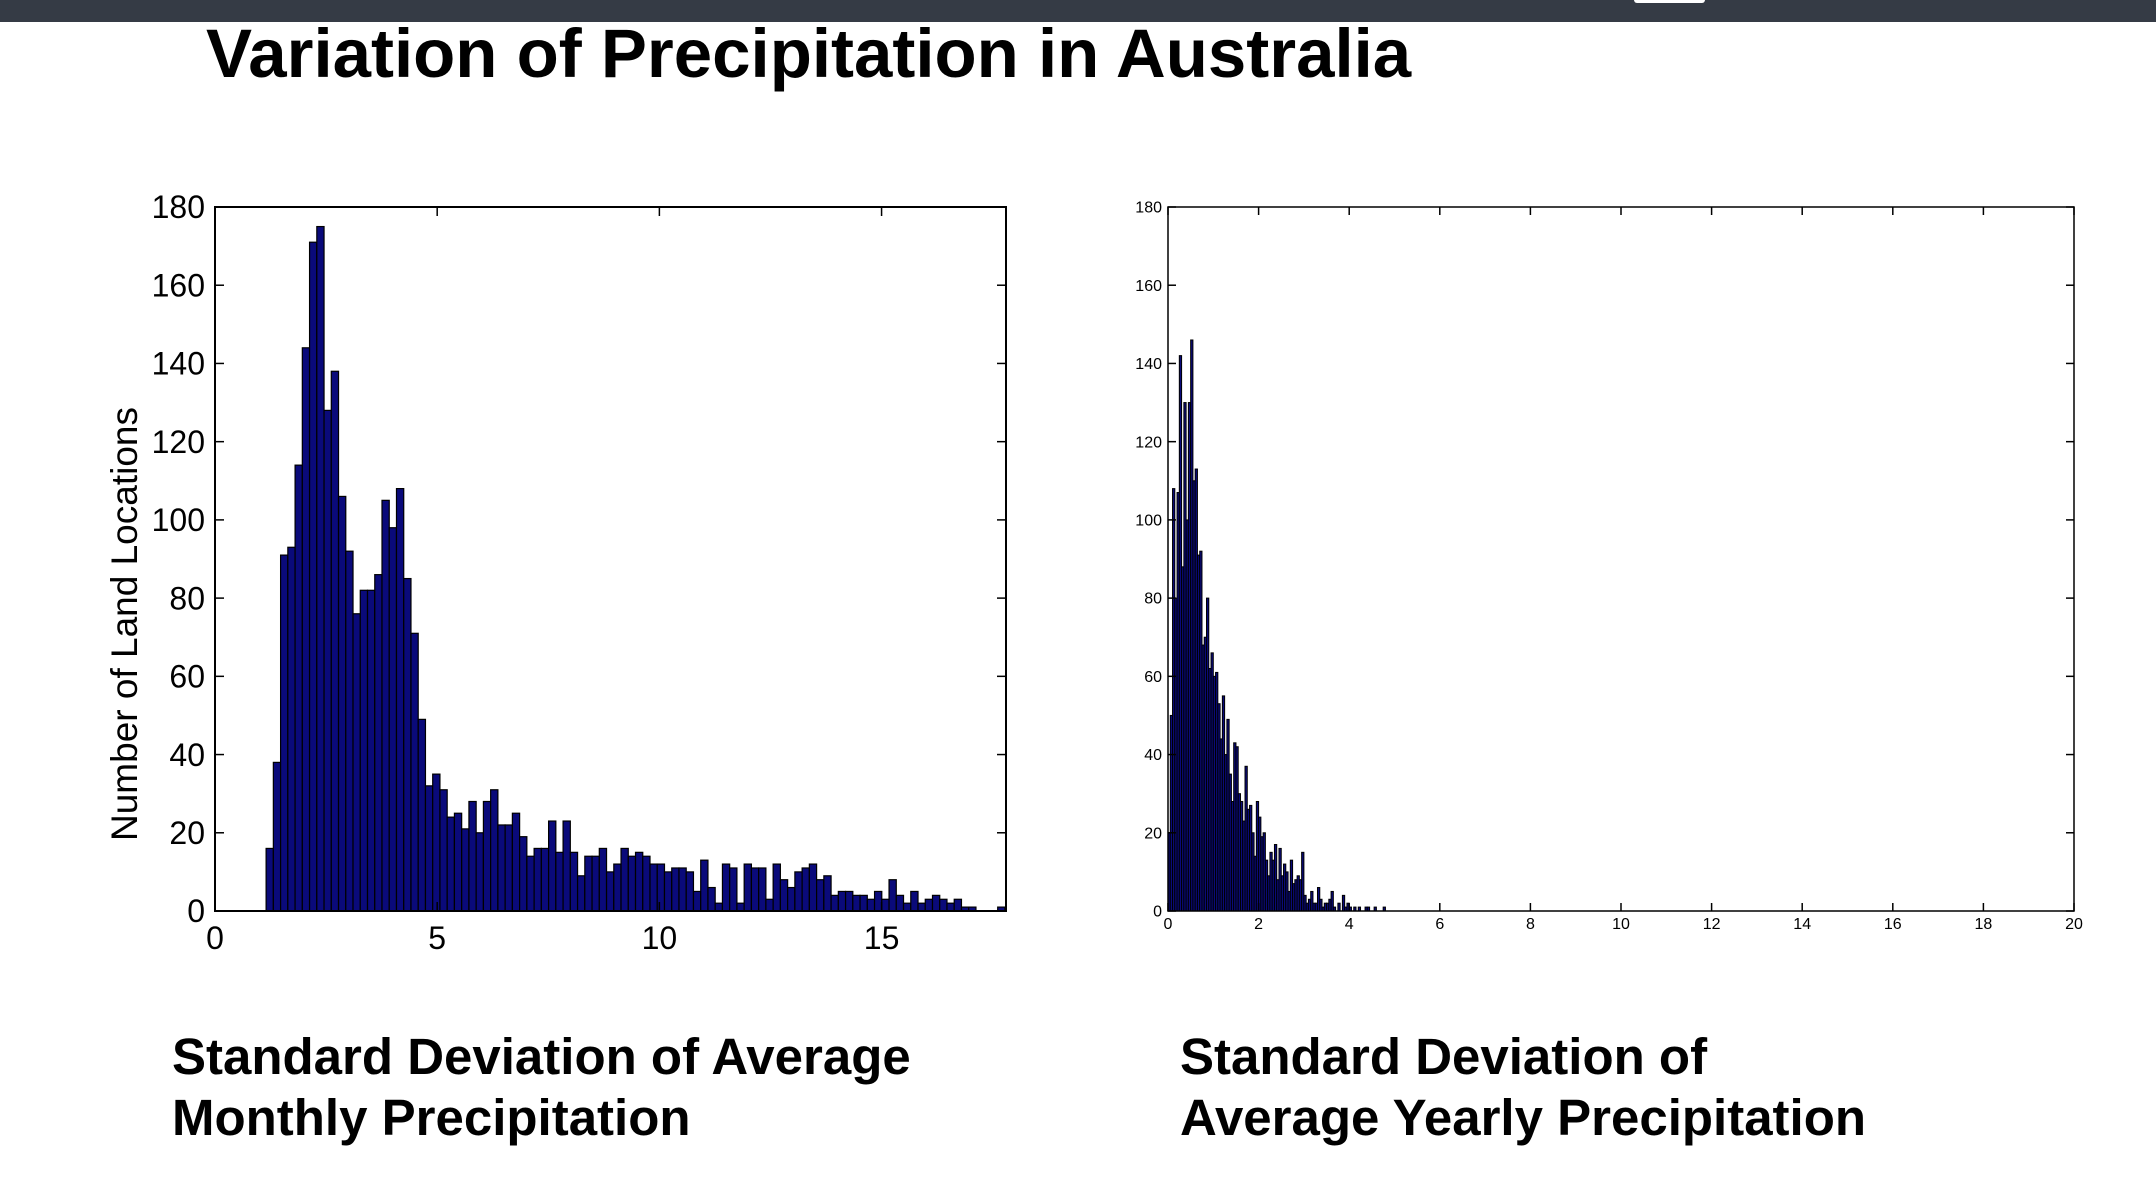 This screenshot has width=2156, height=1200. I want to click on caption-line: Standard Deviation of Average, so click(541, 1056).